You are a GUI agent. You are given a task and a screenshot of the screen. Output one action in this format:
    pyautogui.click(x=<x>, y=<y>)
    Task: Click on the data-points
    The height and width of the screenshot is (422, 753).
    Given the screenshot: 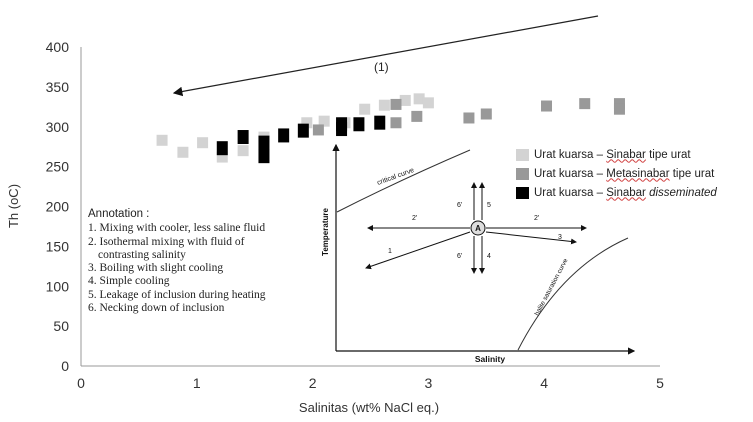 What is the action you would take?
    pyautogui.click(x=390, y=128)
    